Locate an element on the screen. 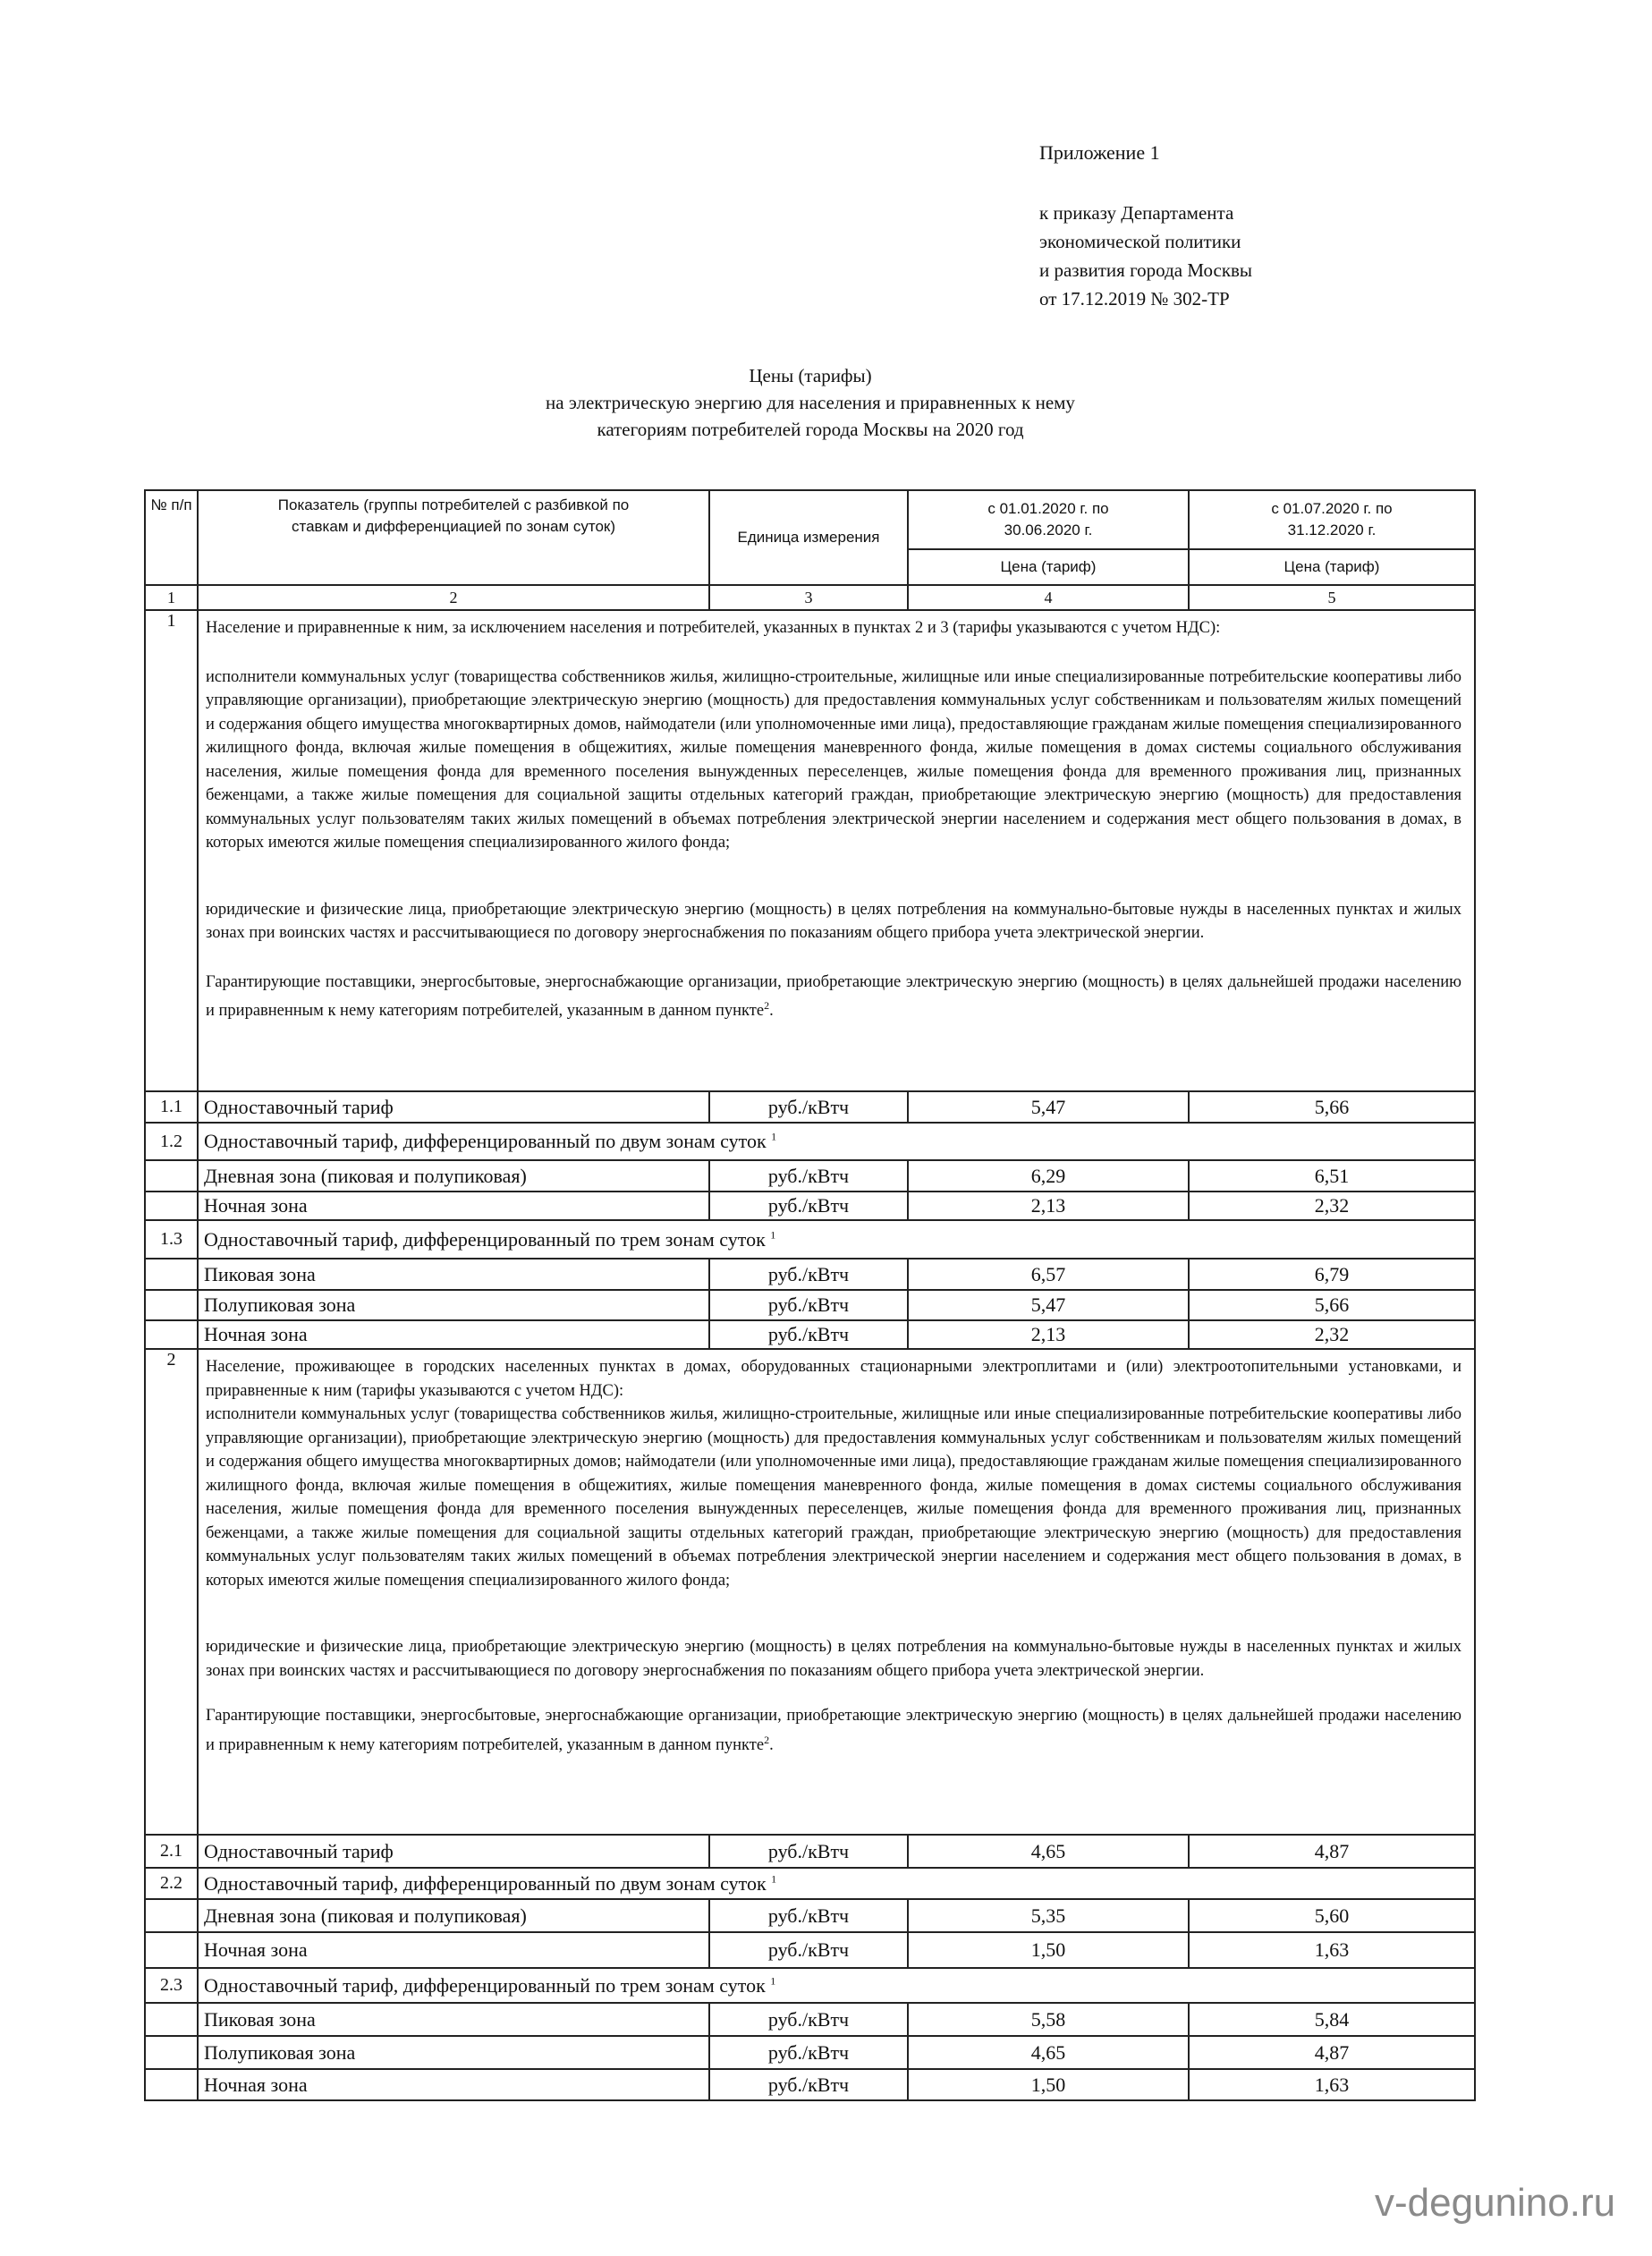 The width and height of the screenshot is (1652, 2256). price-period-2: 2,32 is located at coordinates (1332, 1335).